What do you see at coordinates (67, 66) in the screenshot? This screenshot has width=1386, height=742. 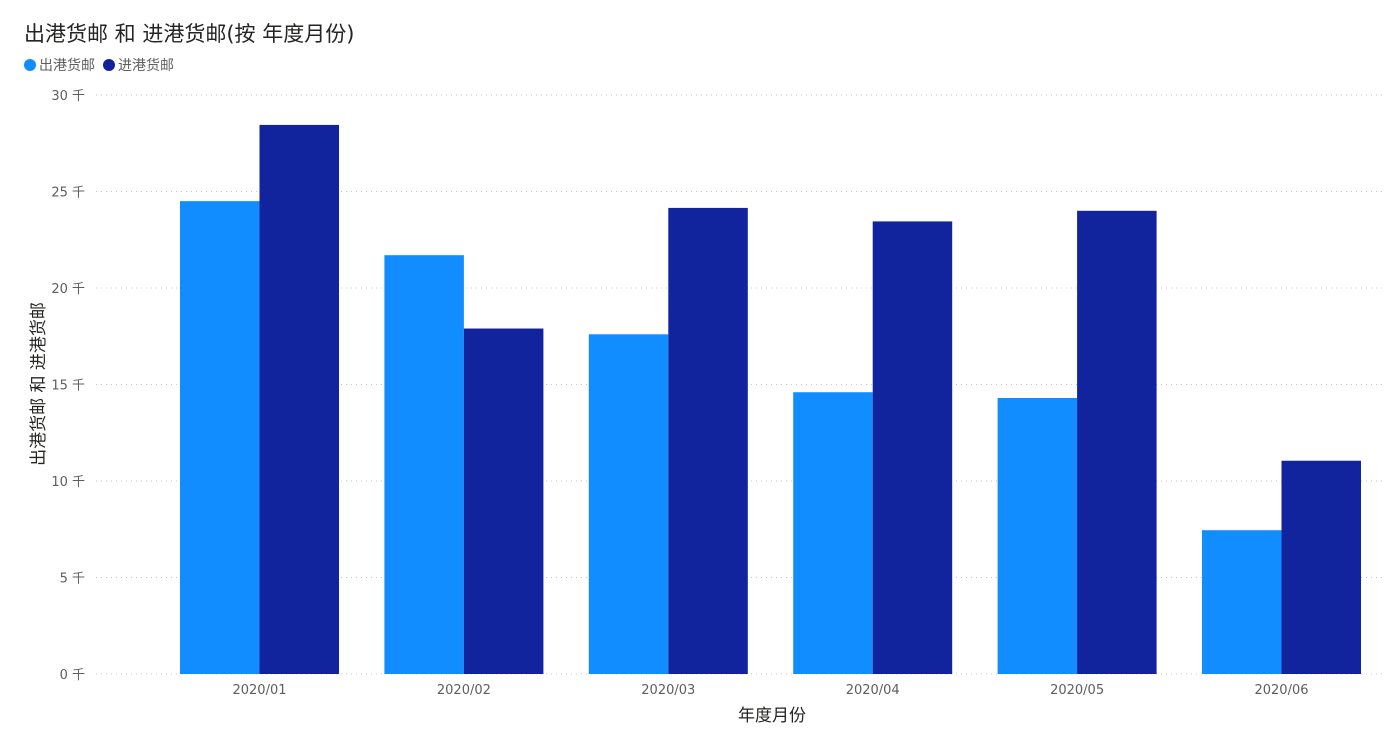 I see `legend-label-outbound: 出港货邮` at bounding box center [67, 66].